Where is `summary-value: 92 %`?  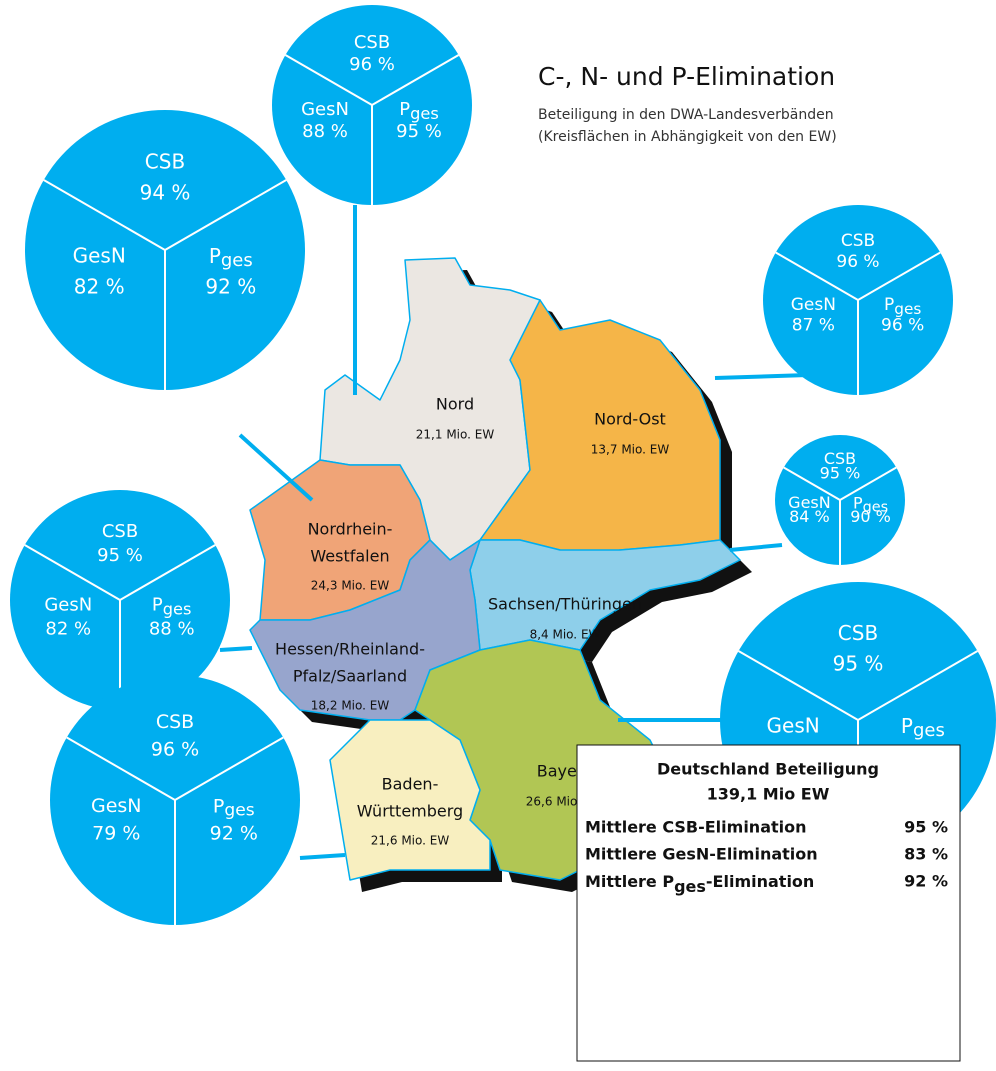 summary-value: 92 % is located at coordinates (926, 881).